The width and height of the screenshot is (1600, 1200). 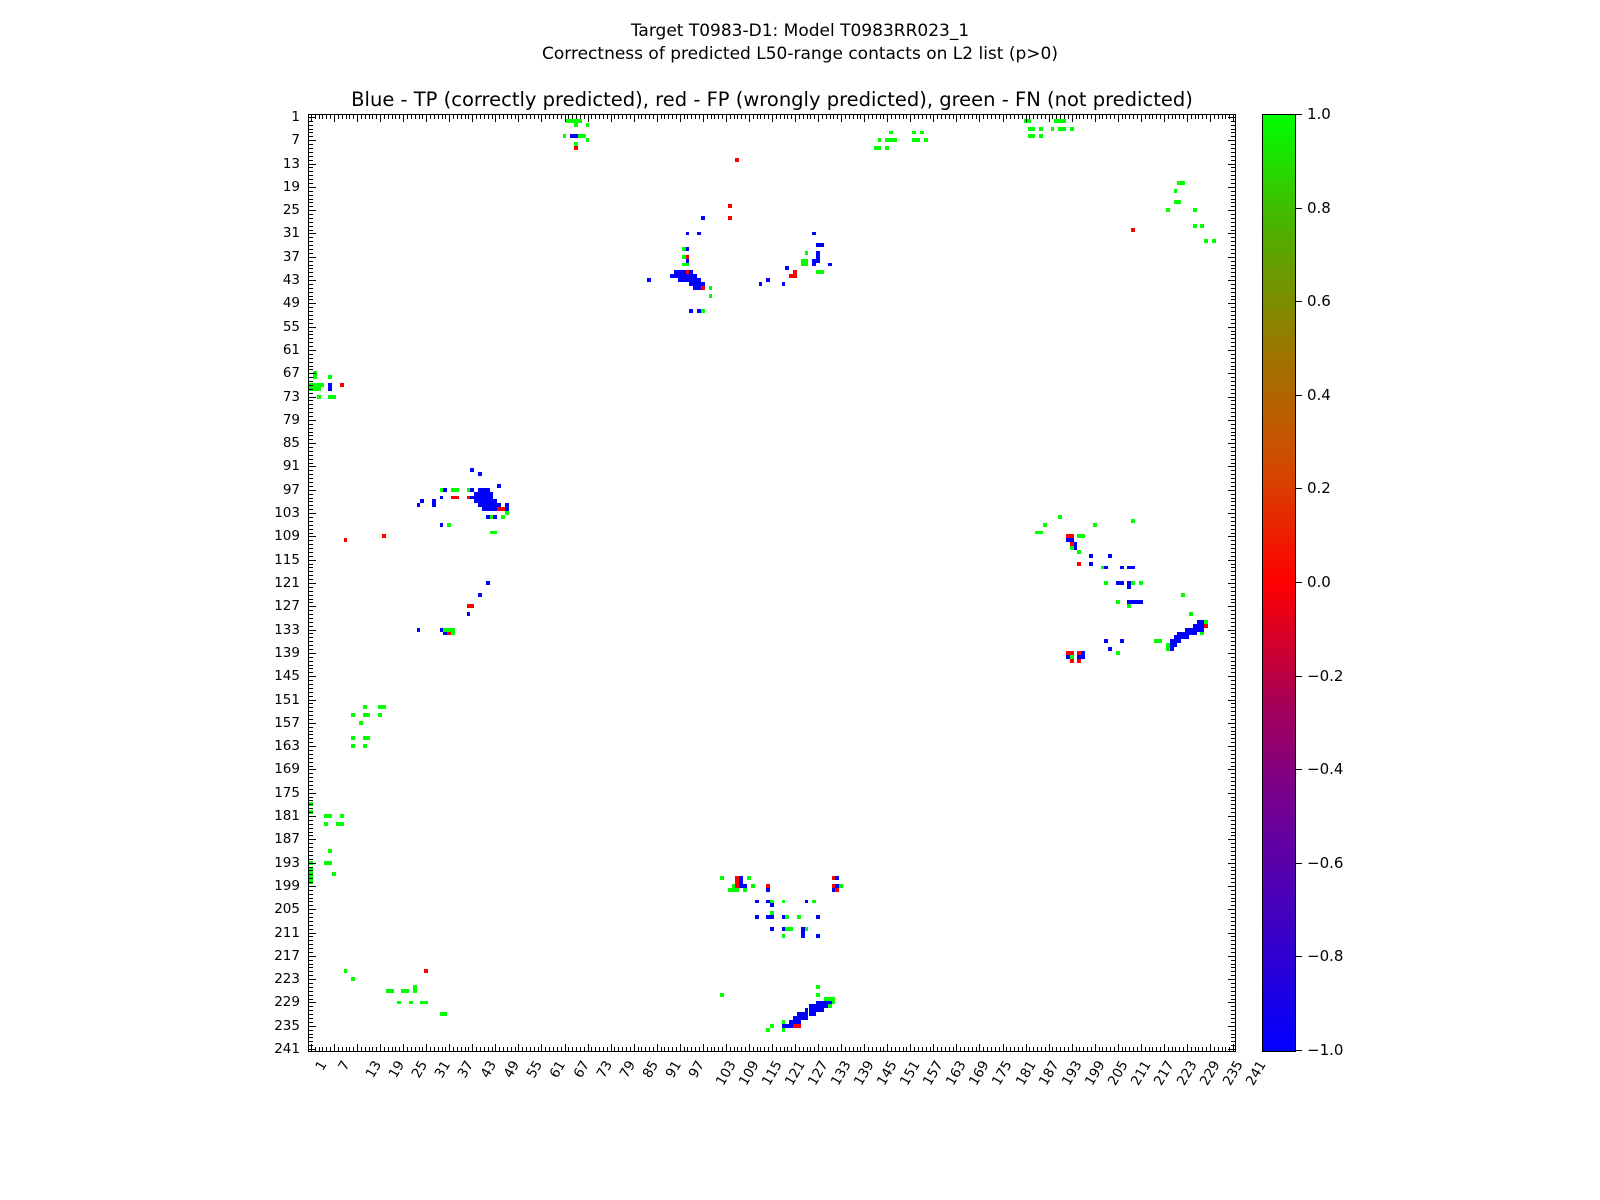 I want to click on colorbar-tick-label: −0.2, so click(x=1325, y=675).